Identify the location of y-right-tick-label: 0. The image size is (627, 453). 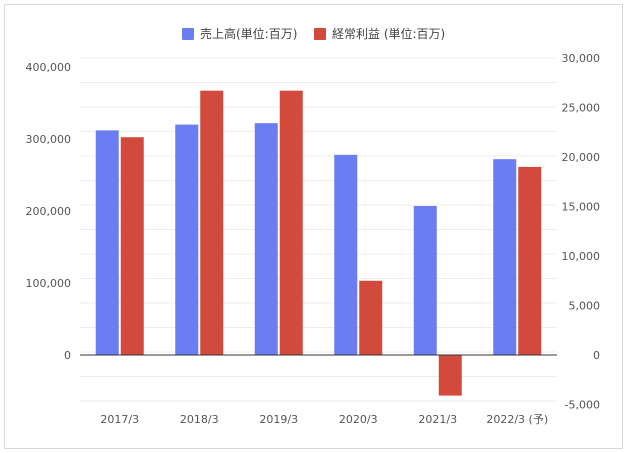
(596, 355).